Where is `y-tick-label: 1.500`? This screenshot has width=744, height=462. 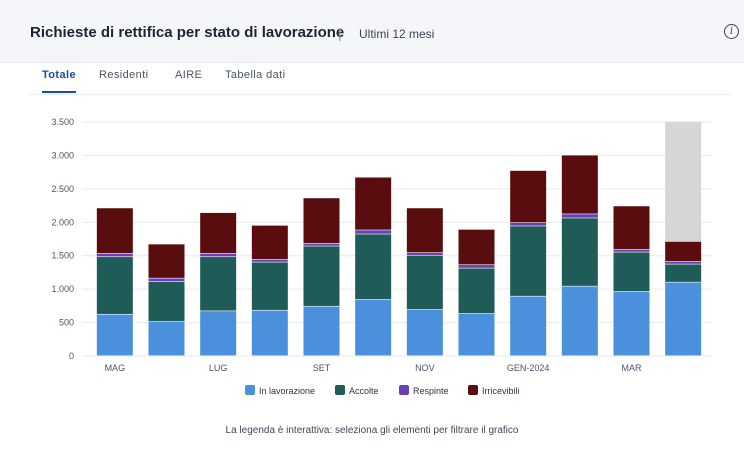 y-tick-label: 1.500 is located at coordinates (62, 256).